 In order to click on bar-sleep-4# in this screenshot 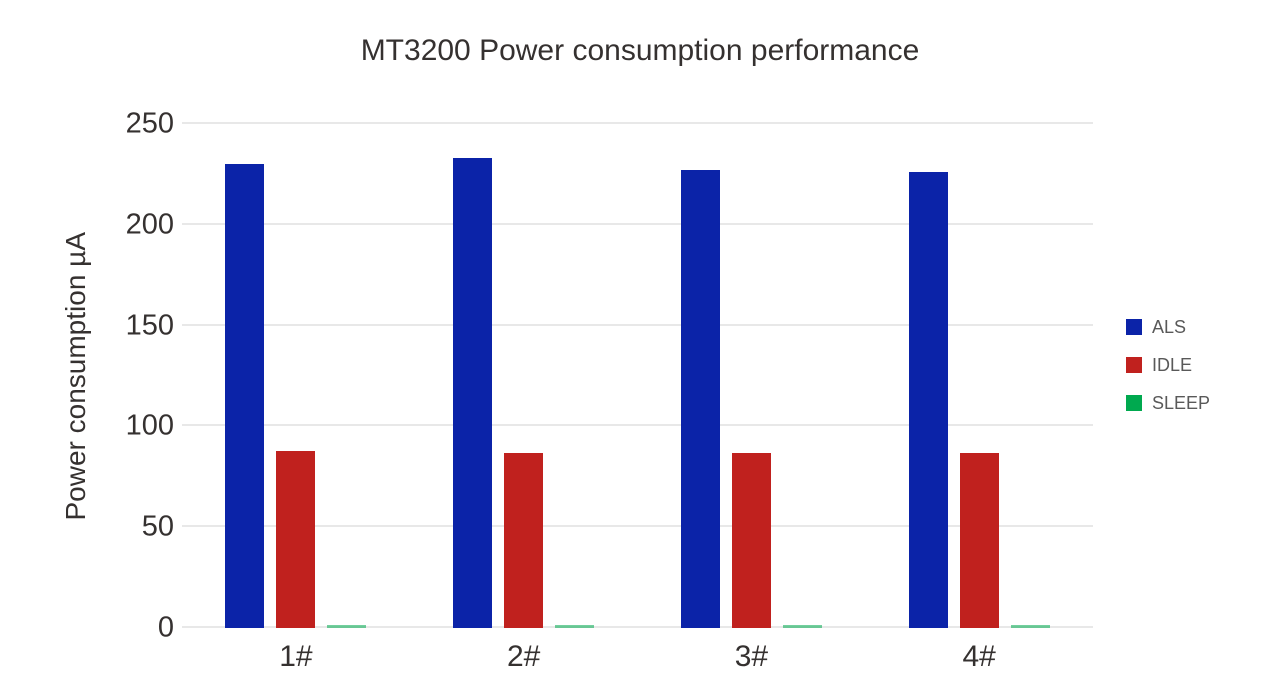, I will do `click(1030, 626)`.